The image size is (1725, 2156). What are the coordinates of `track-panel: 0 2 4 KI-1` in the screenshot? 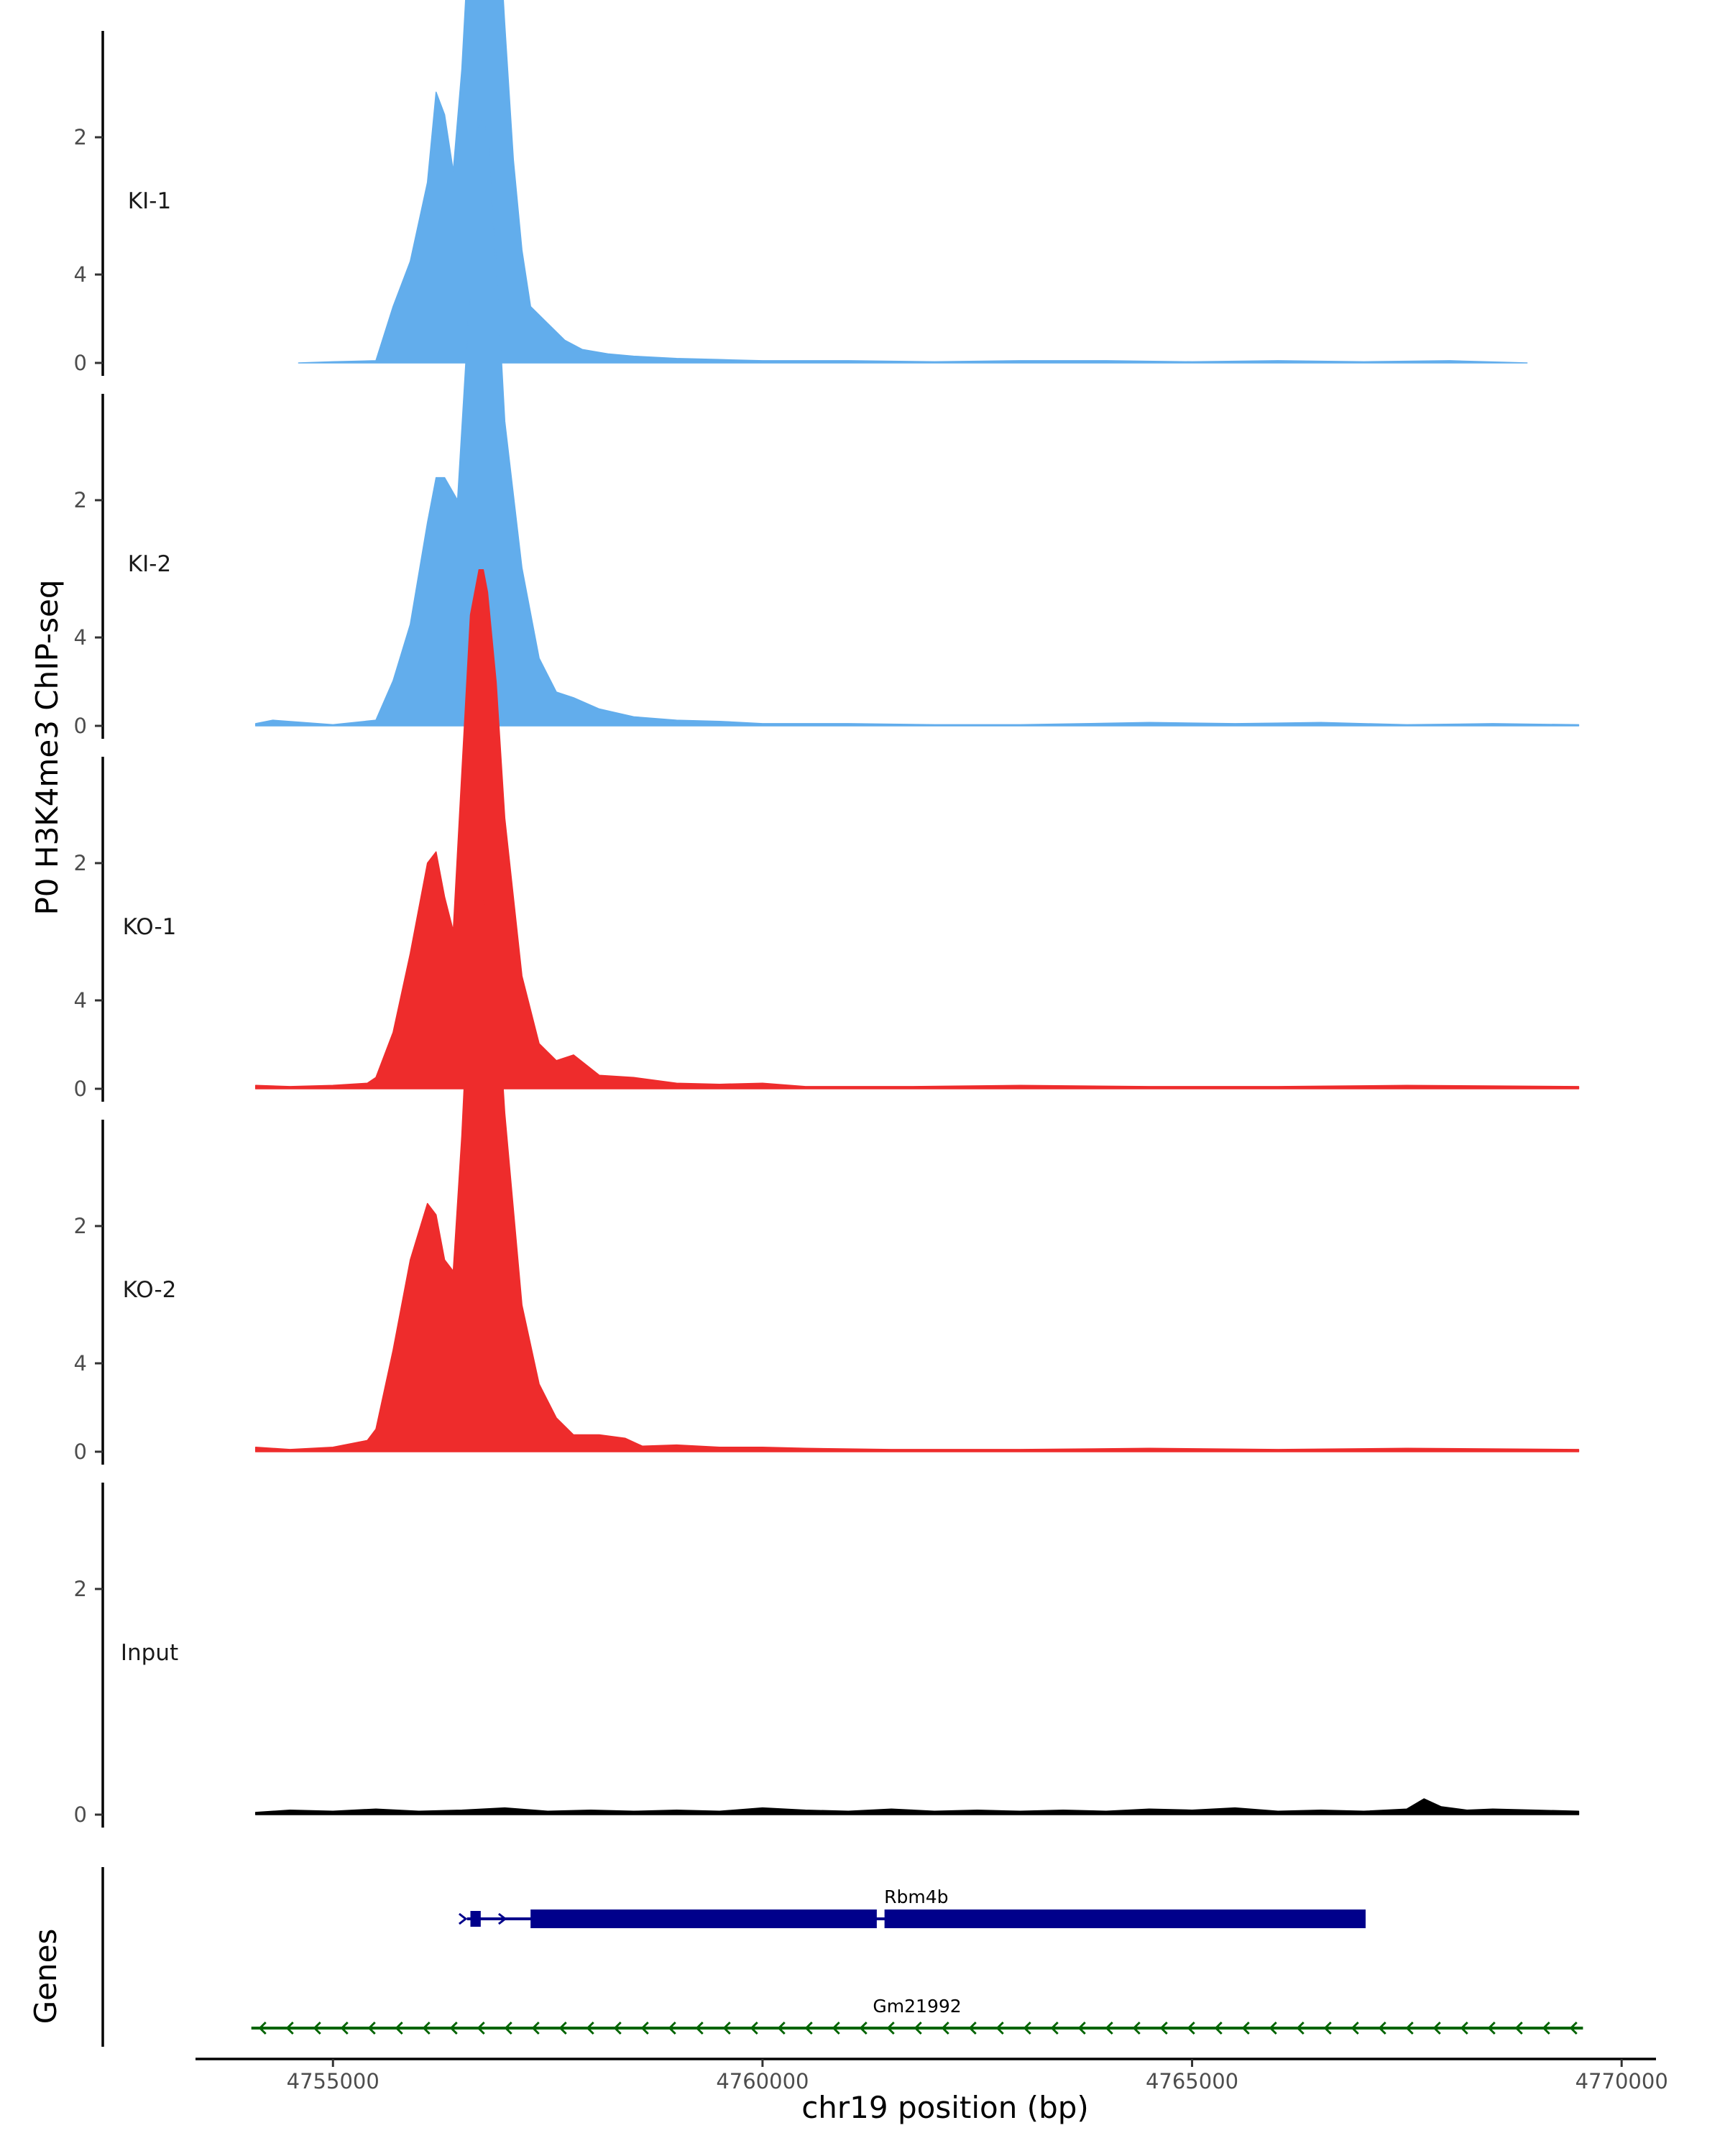 It's located at (801, 188).